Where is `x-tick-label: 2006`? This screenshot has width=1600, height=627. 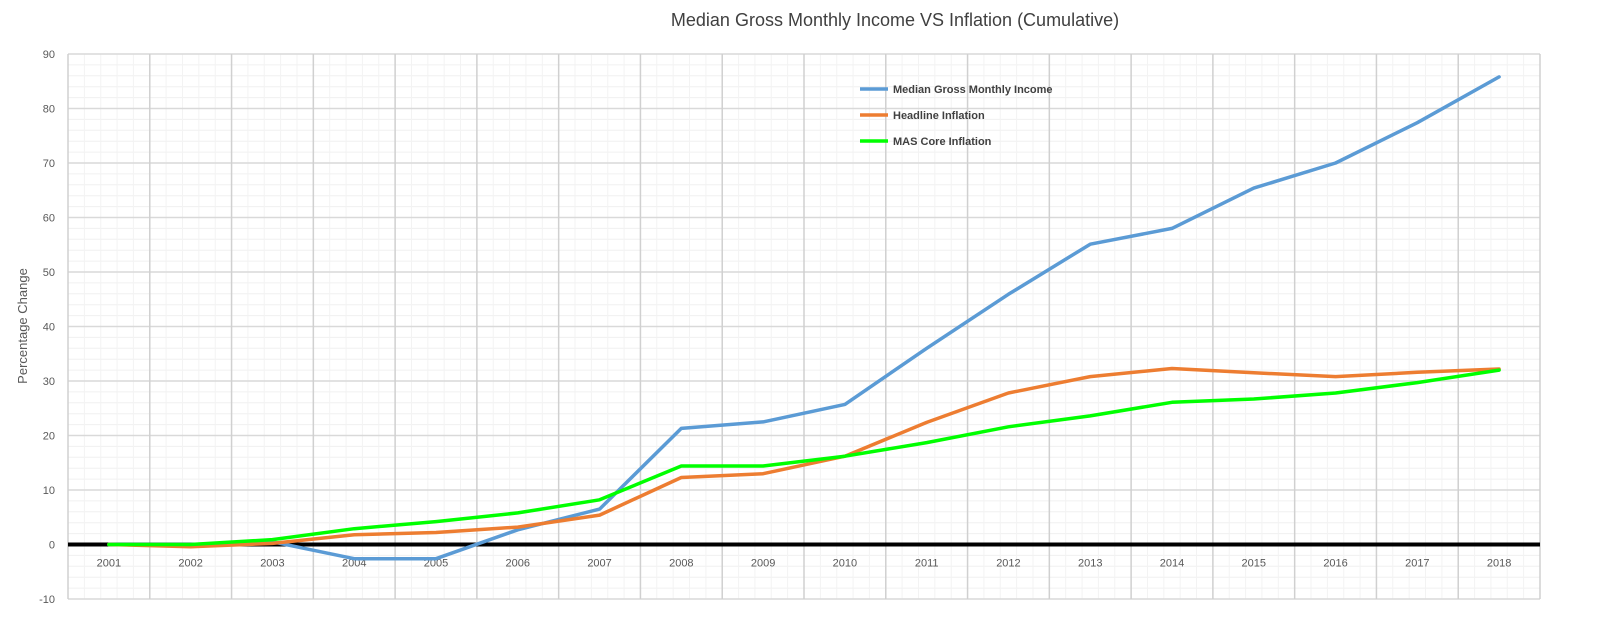
x-tick-label: 2006 is located at coordinates (518, 564).